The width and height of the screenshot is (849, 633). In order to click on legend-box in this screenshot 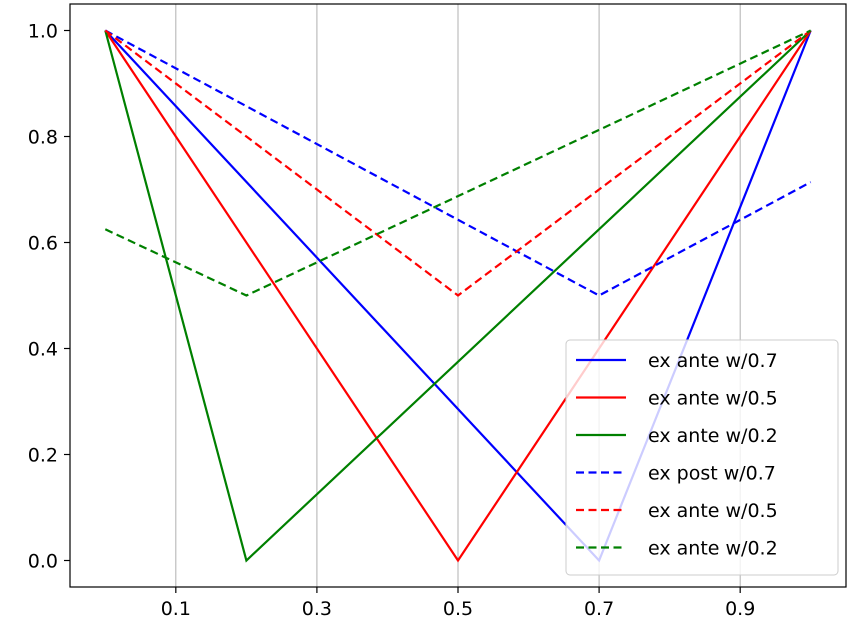, I will do `click(702, 457)`.